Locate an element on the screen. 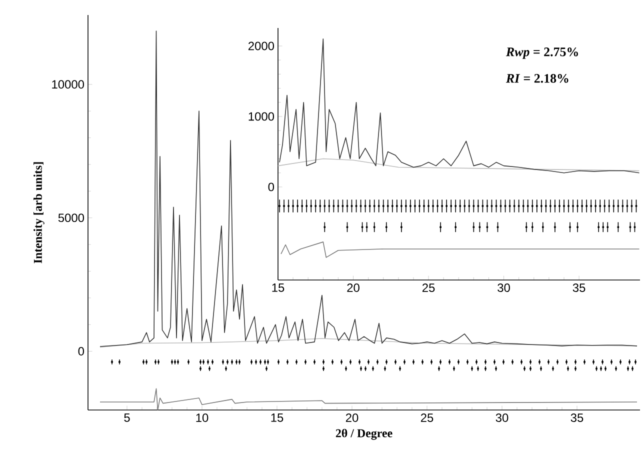 This screenshot has height=468, width=642. x-tick-label: 5 is located at coordinates (127, 418).